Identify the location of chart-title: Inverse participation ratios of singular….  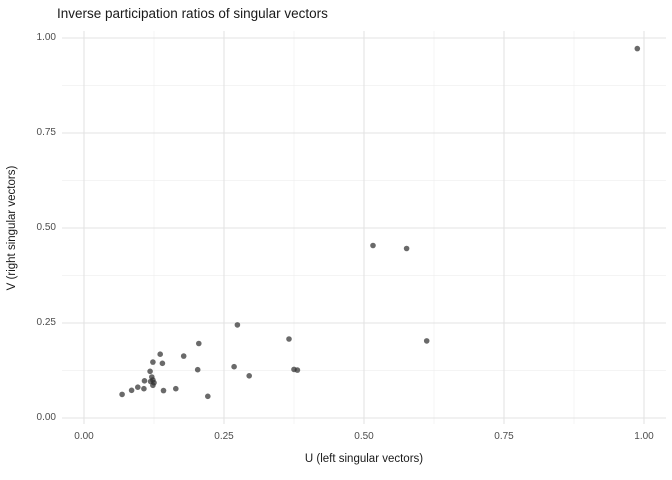
(192, 13).